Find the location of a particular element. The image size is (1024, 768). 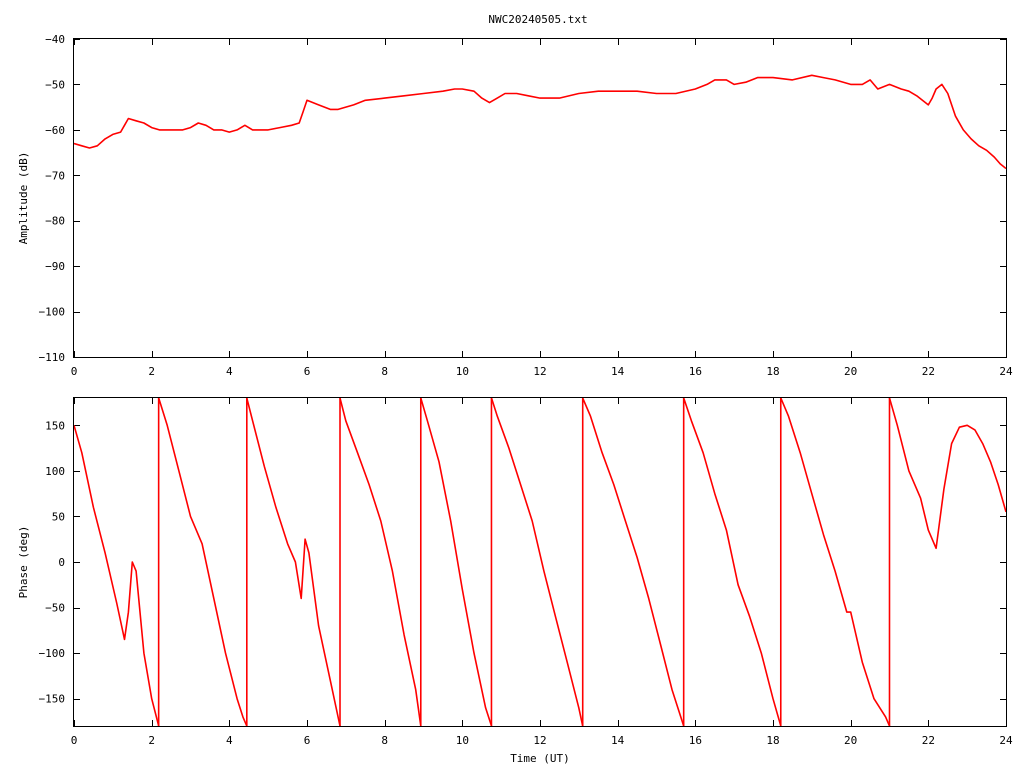

phase-y-tick-label: −50 is located at coordinates (55, 608).